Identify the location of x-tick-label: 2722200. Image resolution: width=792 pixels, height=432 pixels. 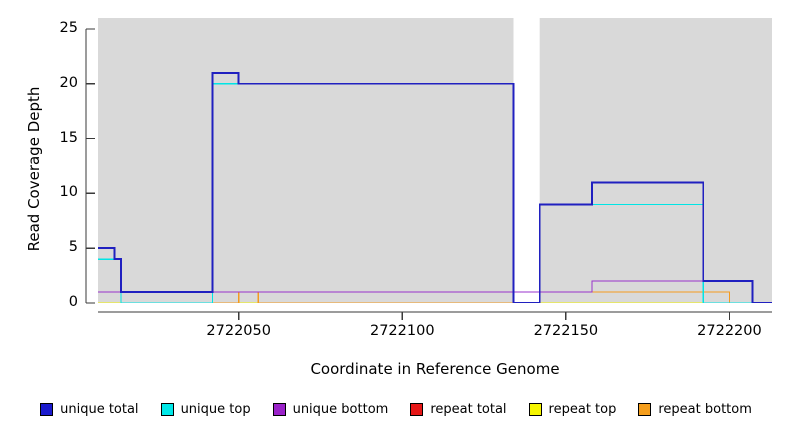
(729, 331).